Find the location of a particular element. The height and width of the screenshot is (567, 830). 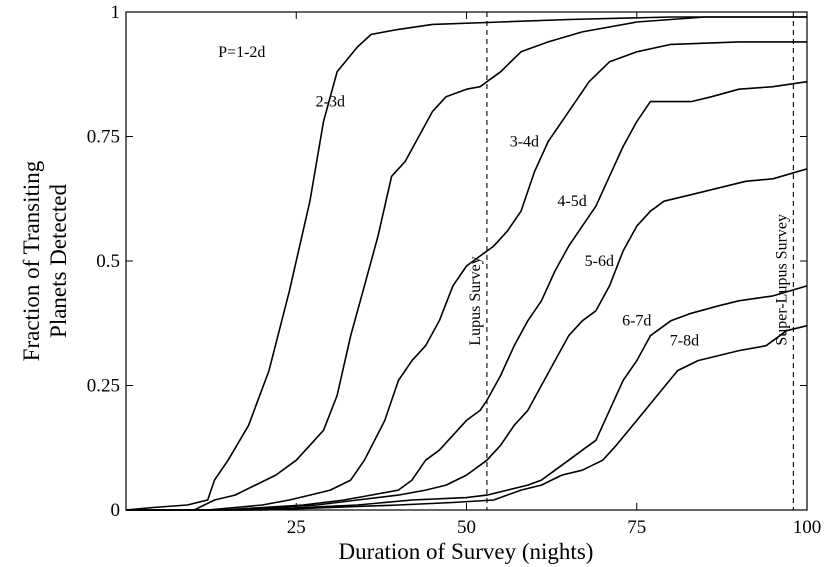

y-tick-label: 0.25 is located at coordinates (103, 386).